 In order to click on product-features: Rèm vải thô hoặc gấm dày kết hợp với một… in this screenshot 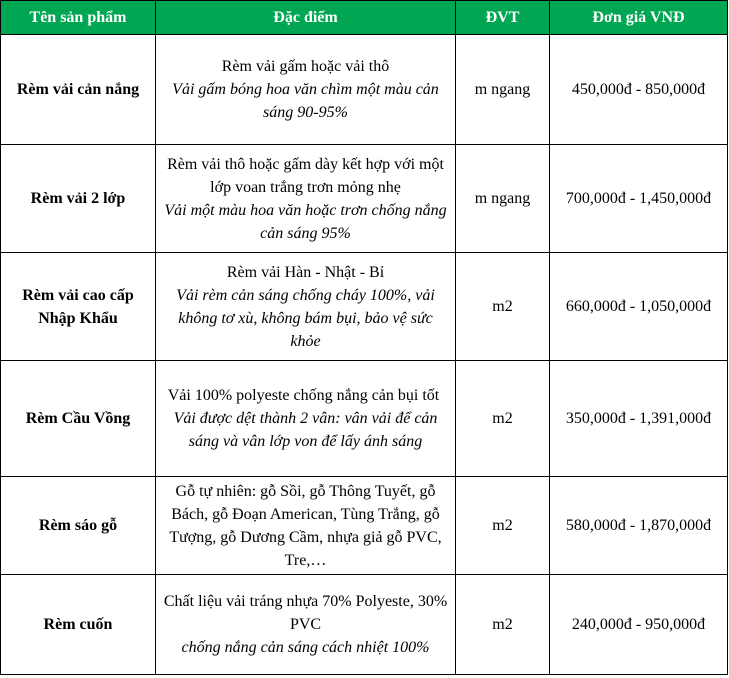, I will do `click(305, 198)`.